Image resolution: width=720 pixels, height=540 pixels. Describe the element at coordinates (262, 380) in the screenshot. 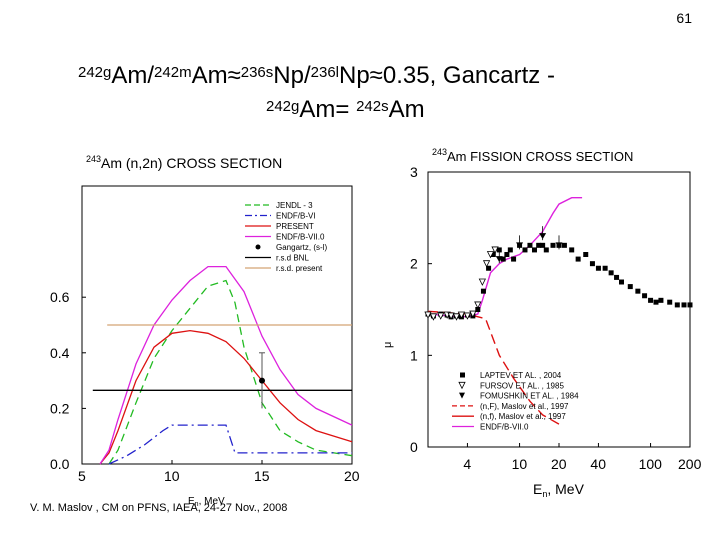

I see `data-point` at that location.